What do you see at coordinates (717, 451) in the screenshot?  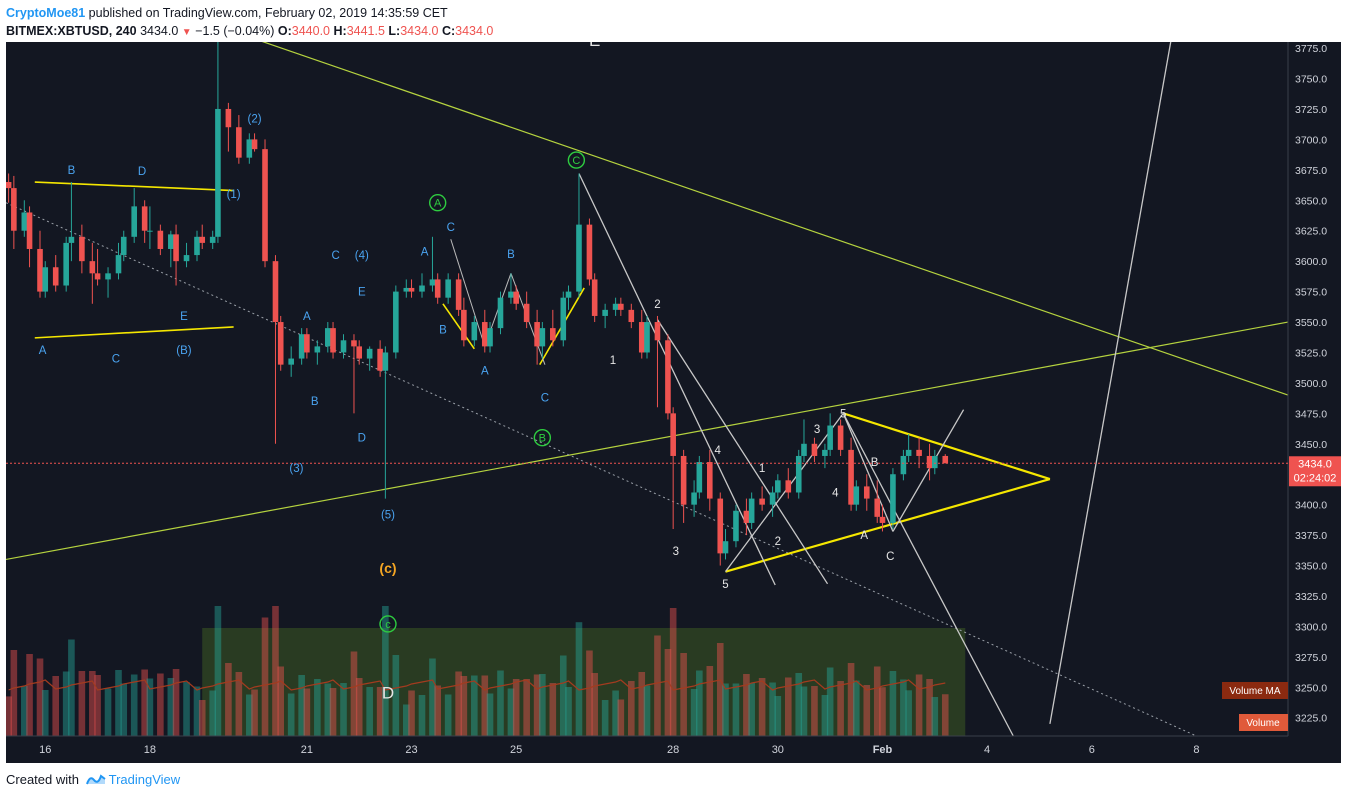 I see `wave-label: 4` at bounding box center [717, 451].